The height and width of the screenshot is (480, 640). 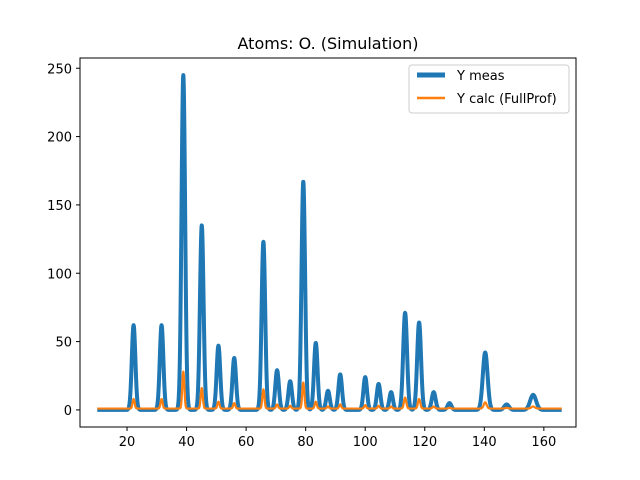 I want to click on legend: Y meas Y calc (FullProf), so click(x=489, y=89).